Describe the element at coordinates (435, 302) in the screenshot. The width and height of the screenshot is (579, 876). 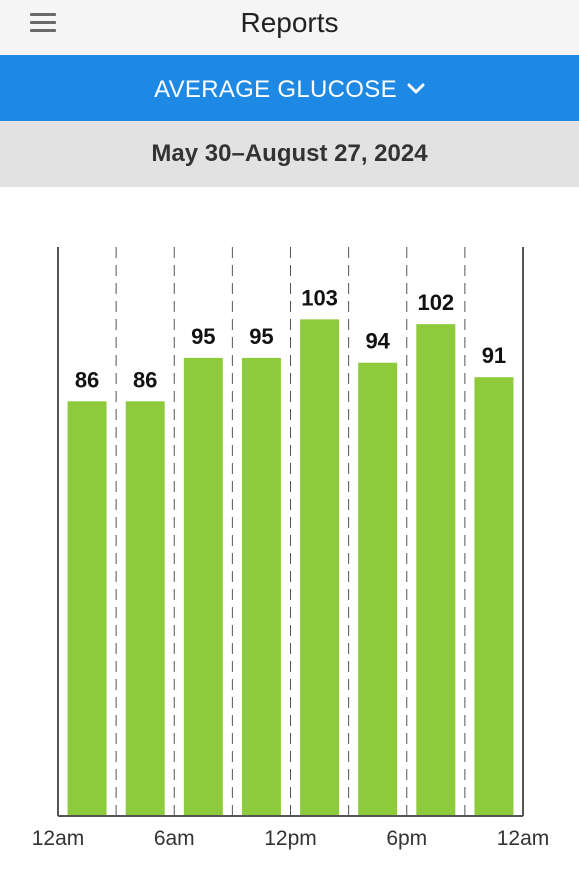
I see `data-label: 102` at that location.